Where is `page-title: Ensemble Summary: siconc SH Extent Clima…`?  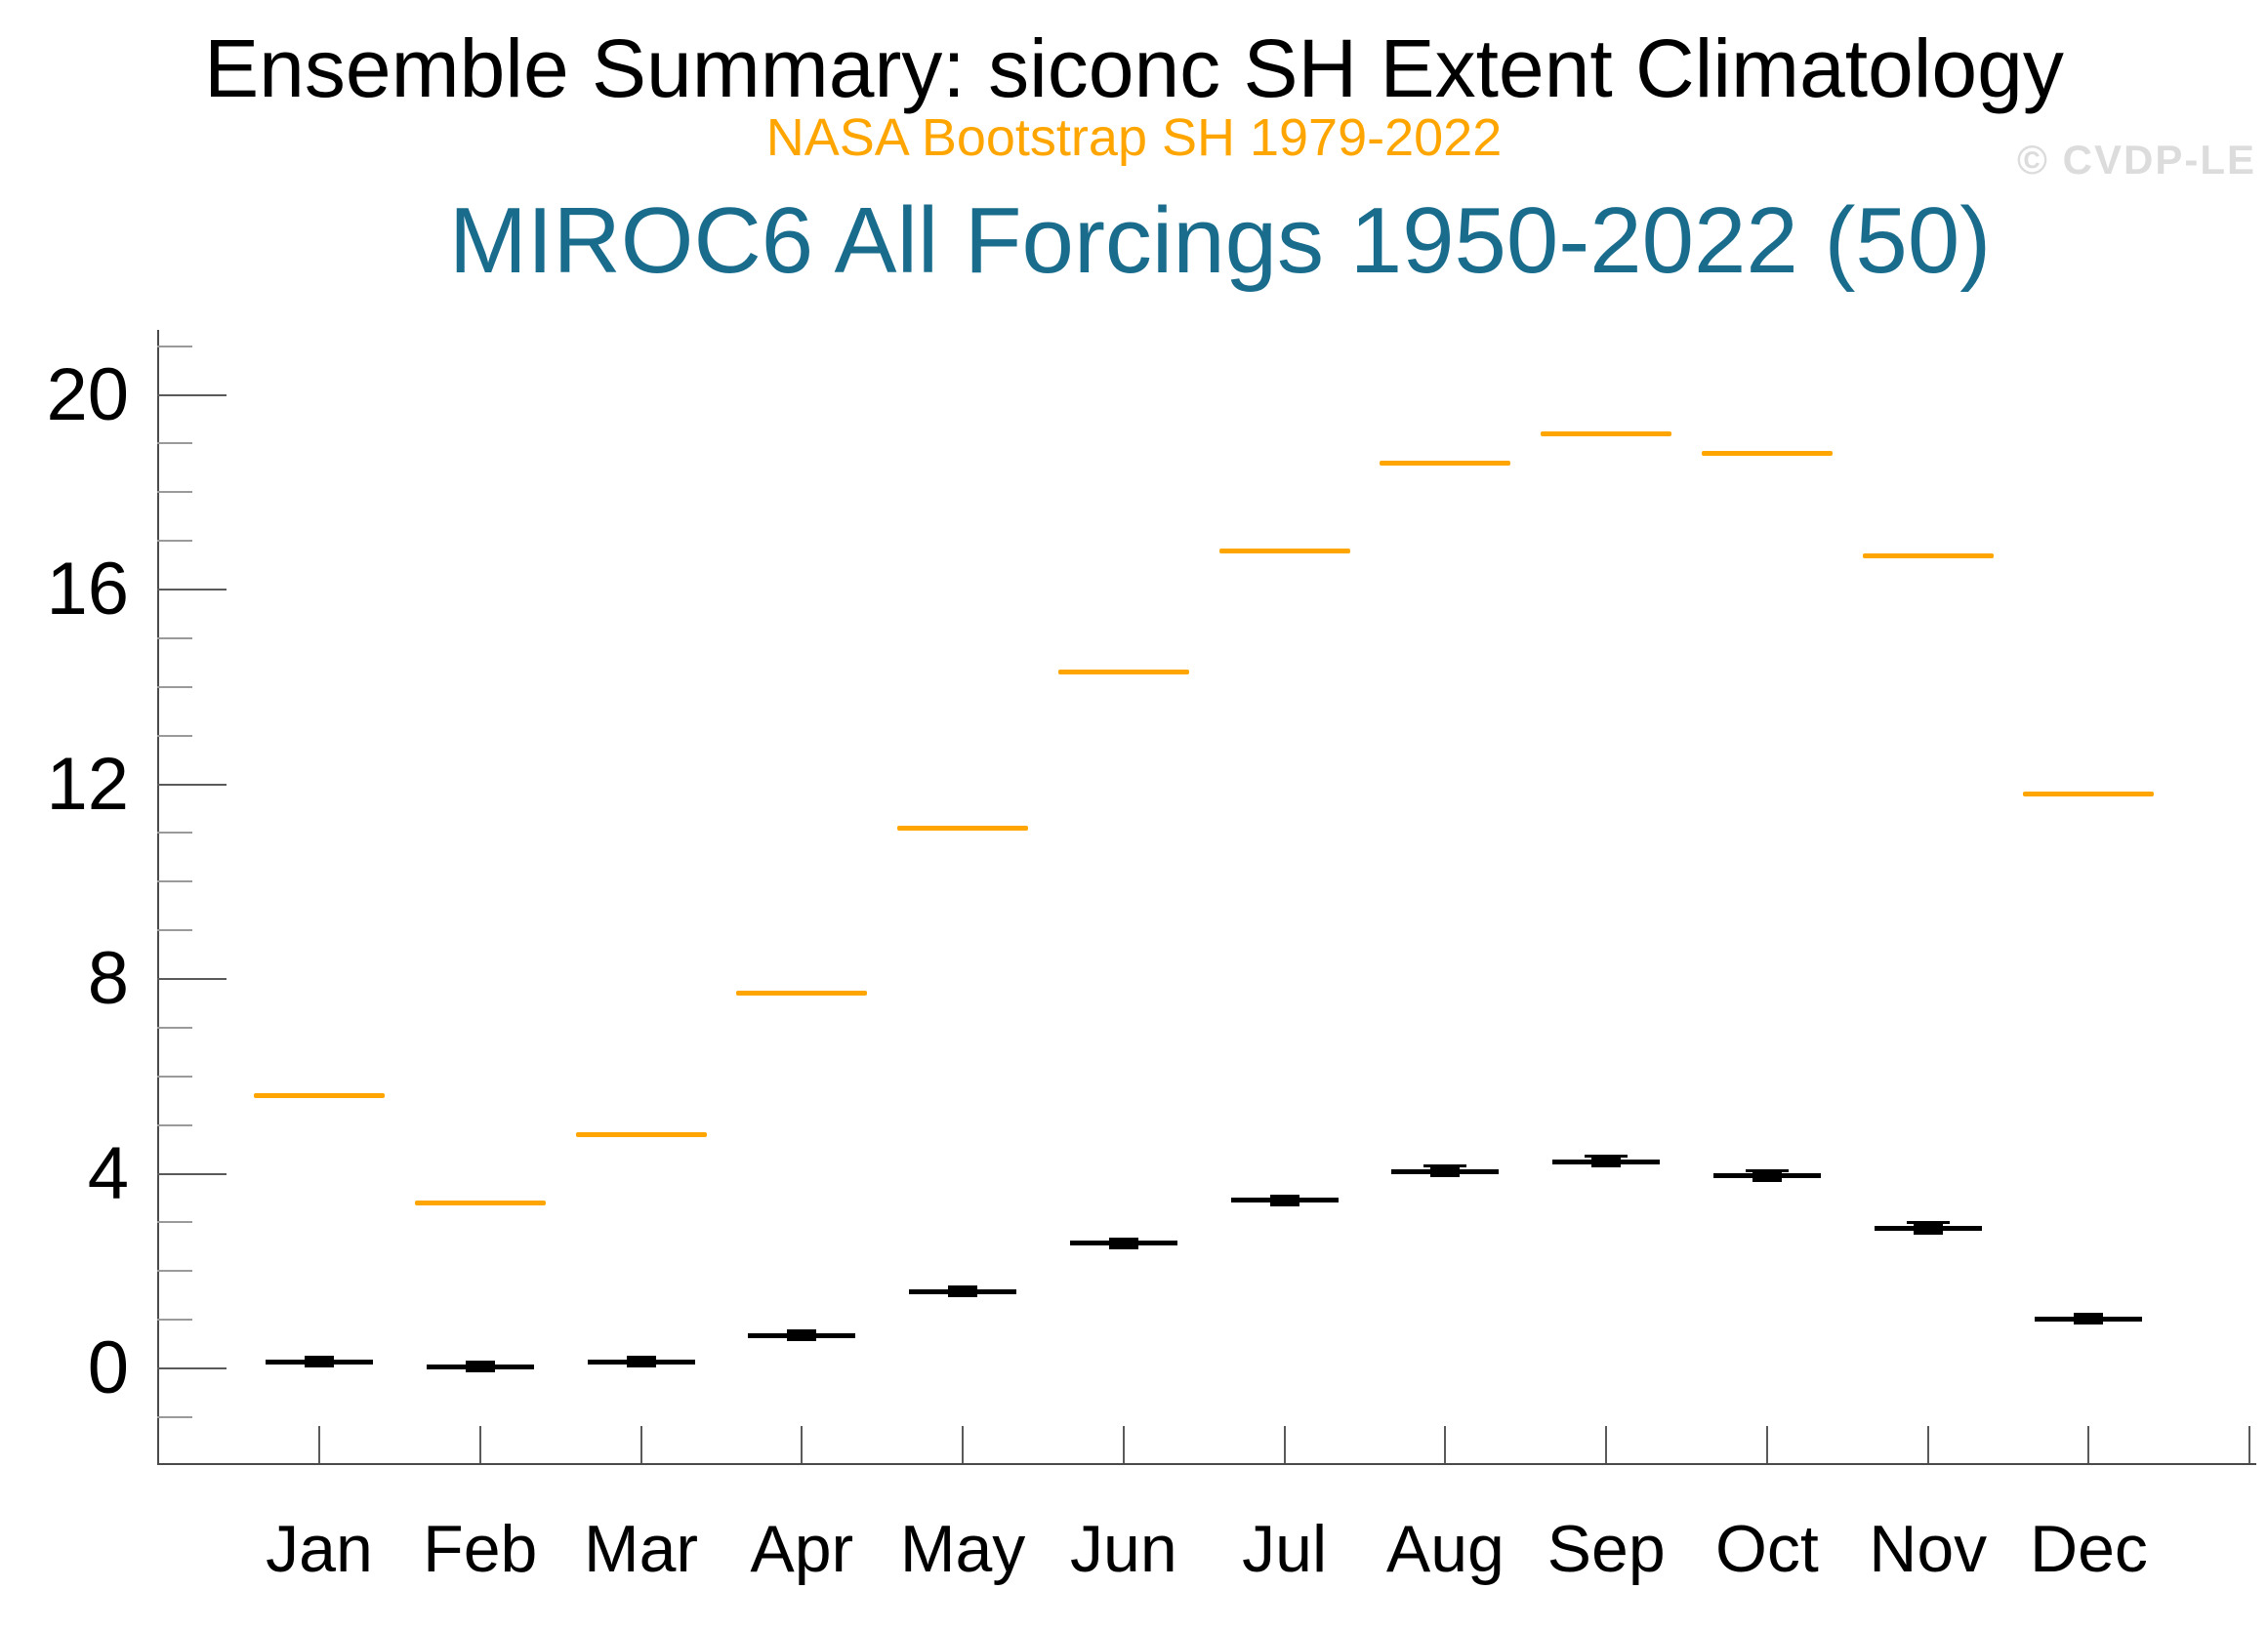
page-title: Ensemble Summary: siconc SH Extent Clima… is located at coordinates (1134, 68).